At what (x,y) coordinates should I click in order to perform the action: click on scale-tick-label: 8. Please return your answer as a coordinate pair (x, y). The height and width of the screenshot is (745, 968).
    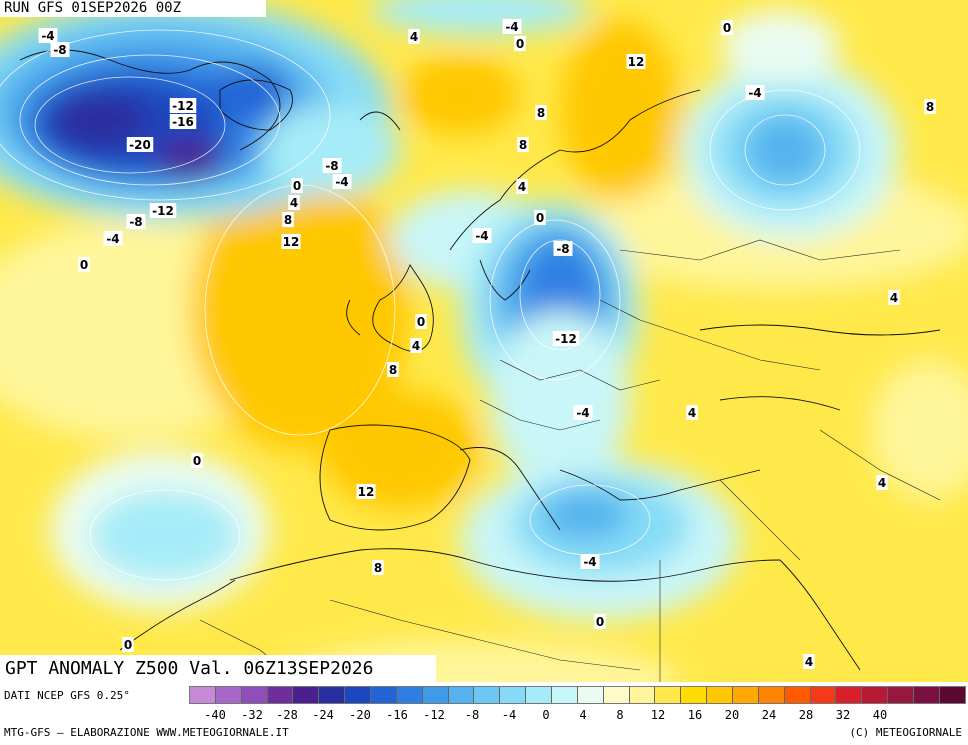
    Looking at the image, I should click on (620, 715).